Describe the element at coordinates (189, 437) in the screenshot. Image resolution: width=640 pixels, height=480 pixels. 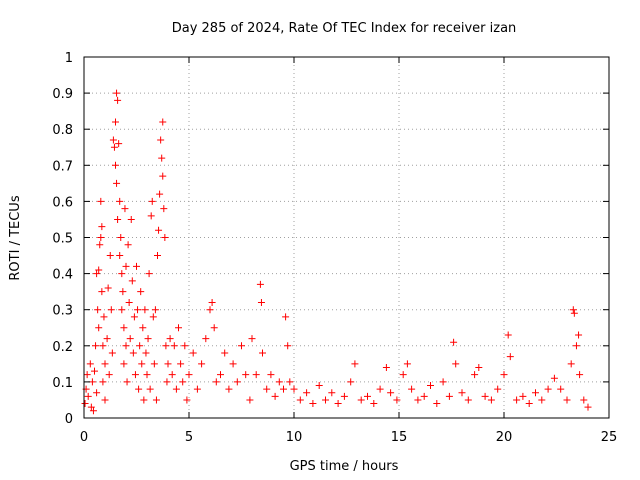
I see `x-tick-label: 5` at that location.